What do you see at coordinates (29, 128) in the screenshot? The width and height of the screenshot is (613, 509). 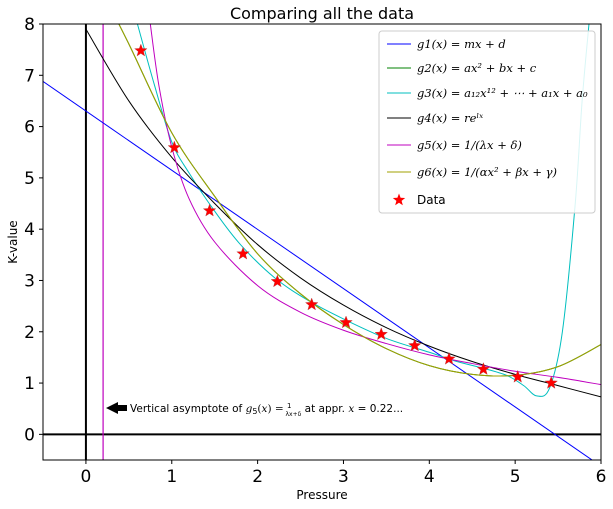 I see `y-tick-label: 6` at bounding box center [29, 128].